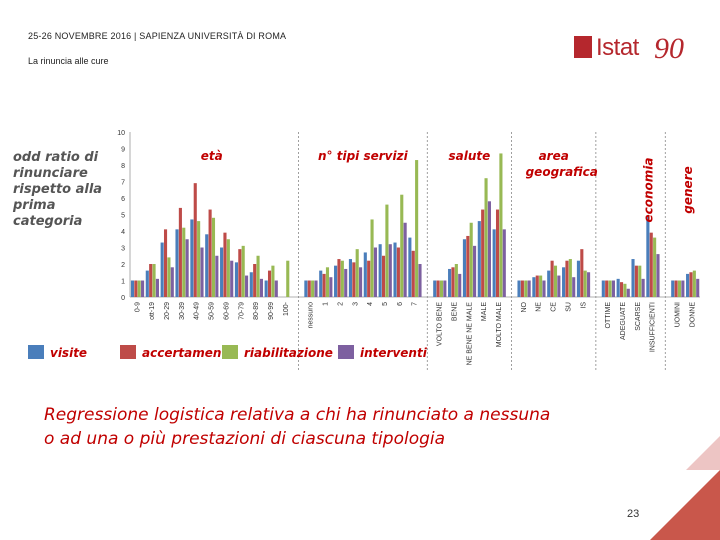  What do you see at coordinates (288, 353) in the screenshot?
I see `legend-label: riabilitazione` at bounding box center [288, 353].